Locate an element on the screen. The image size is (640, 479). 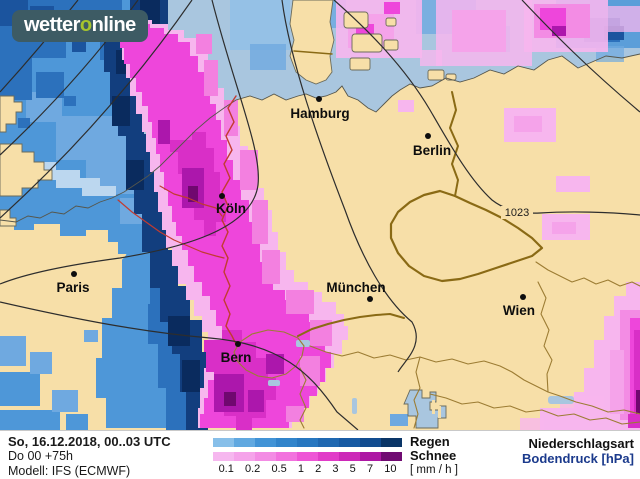
denmark-land is located at coordinates (373, 42).